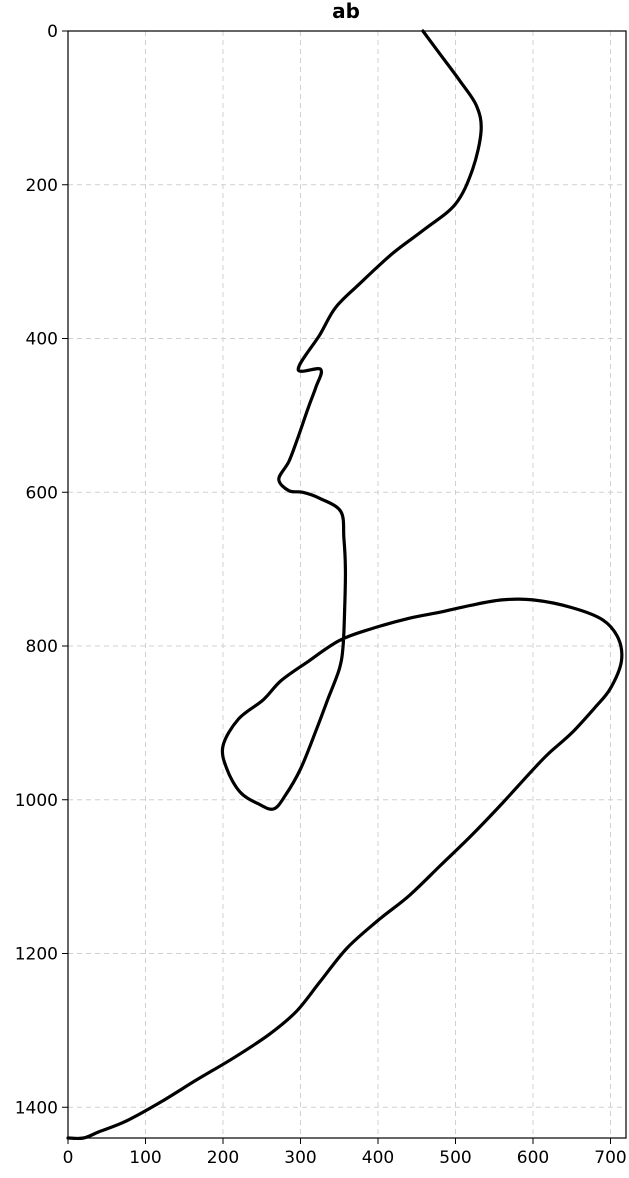 The width and height of the screenshot is (629, 1178). I want to click on y-tick-label: 1400, so click(36, 1108).